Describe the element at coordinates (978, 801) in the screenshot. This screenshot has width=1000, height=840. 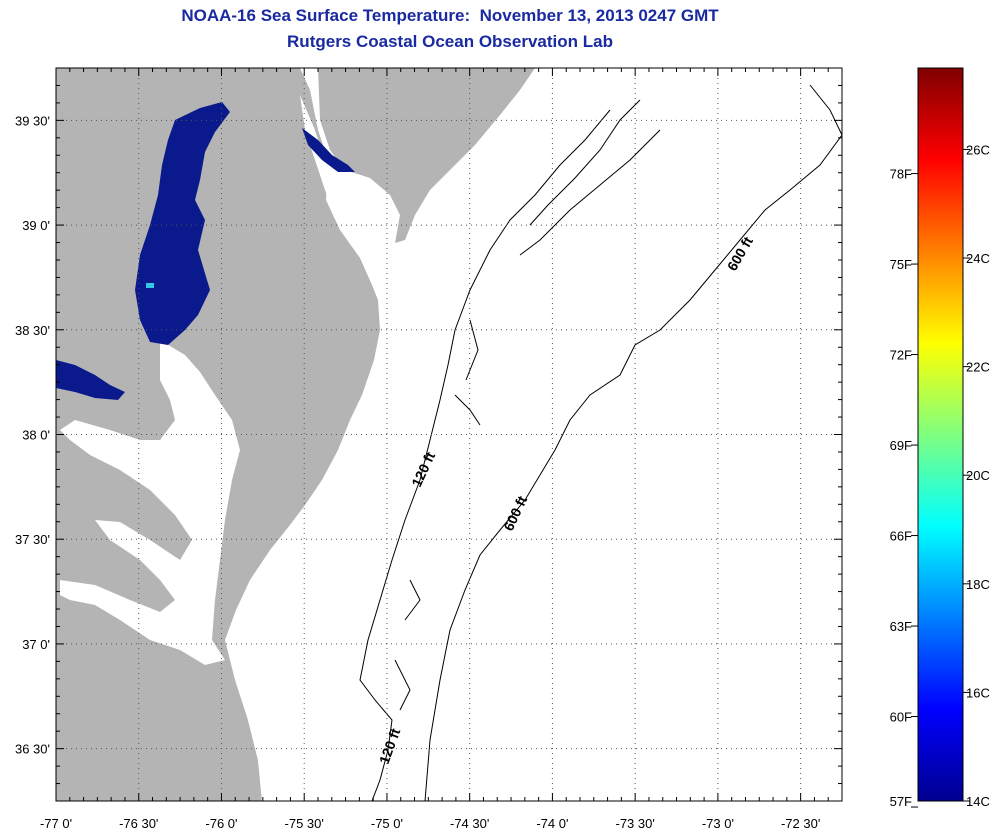
I see `celsius-label: 14C` at that location.